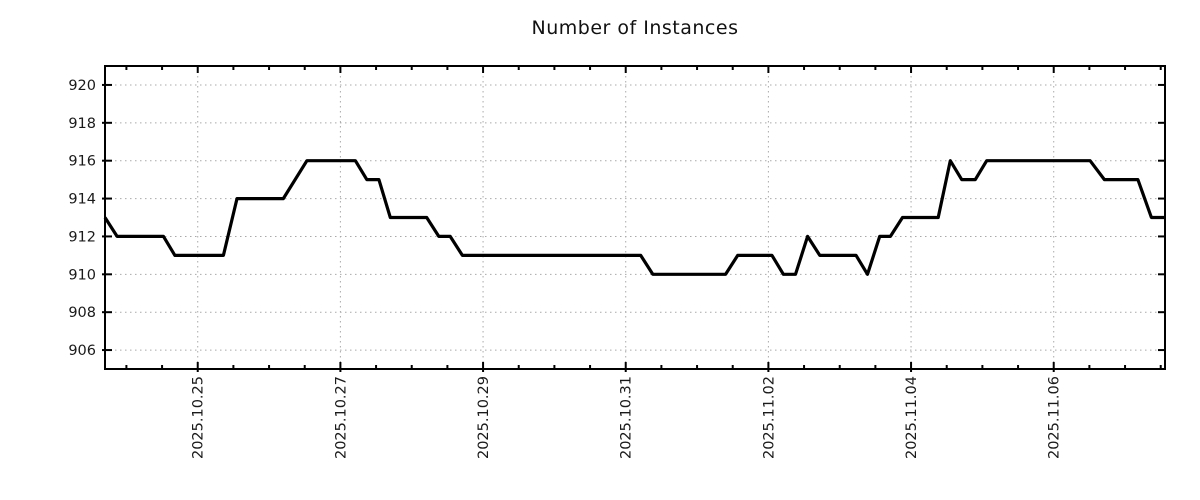 The width and height of the screenshot is (1200, 500). What do you see at coordinates (82, 124) in the screenshot?
I see `y-tick-label: 918` at bounding box center [82, 124].